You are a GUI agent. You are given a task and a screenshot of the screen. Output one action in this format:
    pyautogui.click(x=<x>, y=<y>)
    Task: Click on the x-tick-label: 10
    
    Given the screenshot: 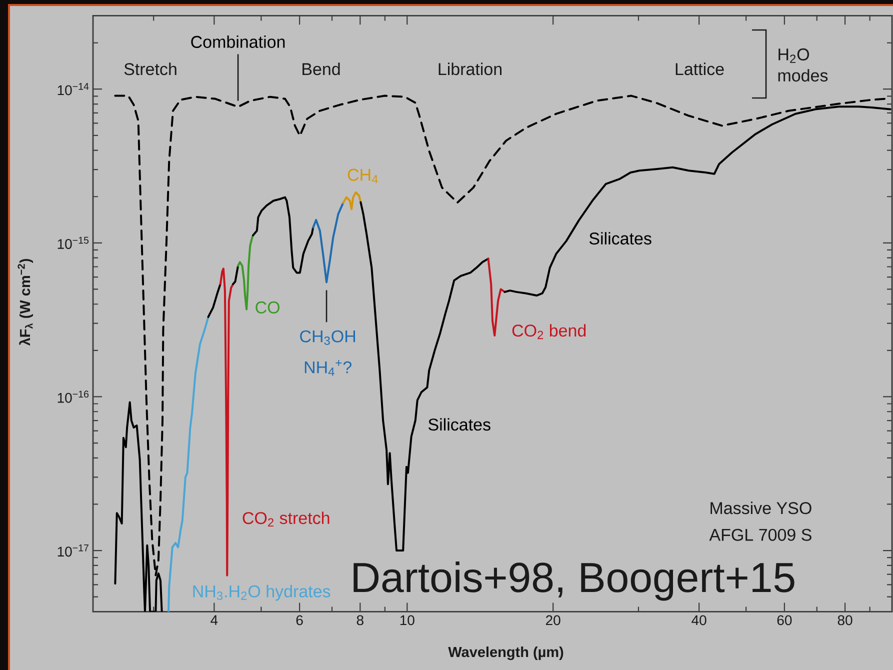 What is the action you would take?
    pyautogui.click(x=407, y=620)
    